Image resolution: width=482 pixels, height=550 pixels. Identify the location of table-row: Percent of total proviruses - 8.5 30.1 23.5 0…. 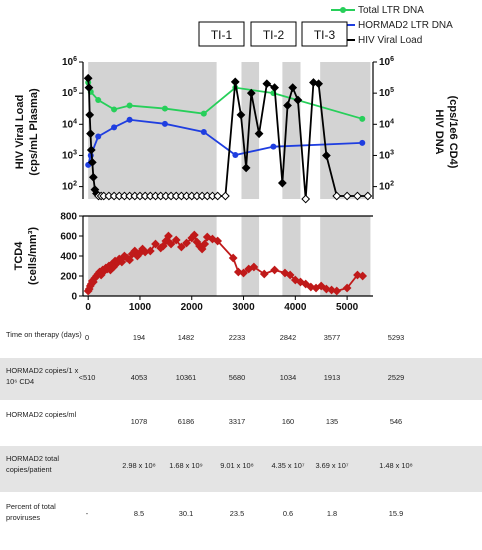
(241, 514).